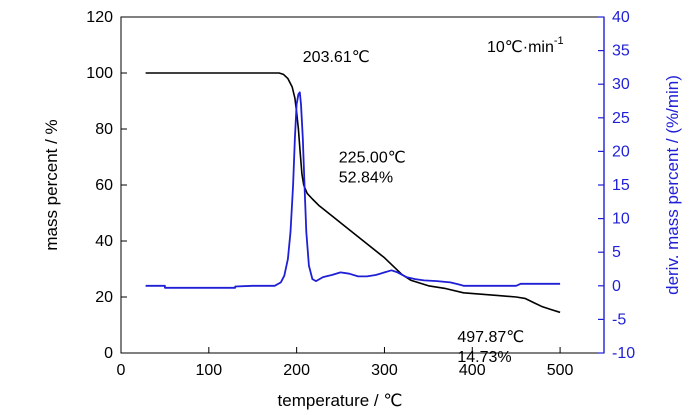 This screenshot has width=700, height=415. I want to click on annotation: 203.61℃, so click(336, 57).